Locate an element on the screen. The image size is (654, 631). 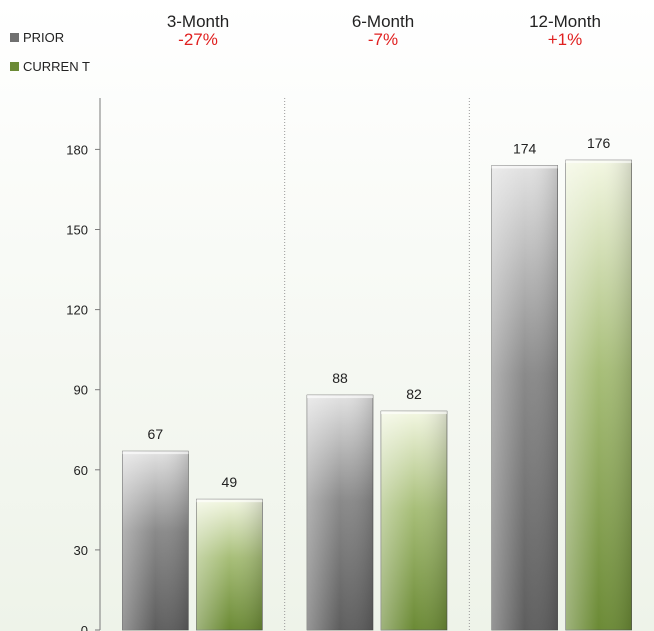
bar-prior-6-month is located at coordinates (340, 512).